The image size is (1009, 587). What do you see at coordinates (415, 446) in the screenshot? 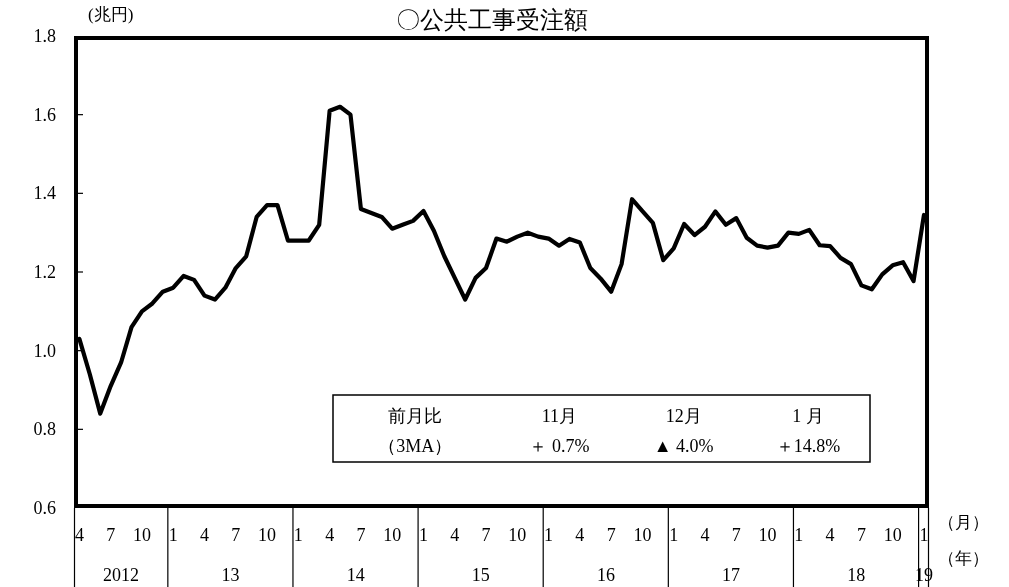
I see `annotation: （3MA）` at bounding box center [415, 446].